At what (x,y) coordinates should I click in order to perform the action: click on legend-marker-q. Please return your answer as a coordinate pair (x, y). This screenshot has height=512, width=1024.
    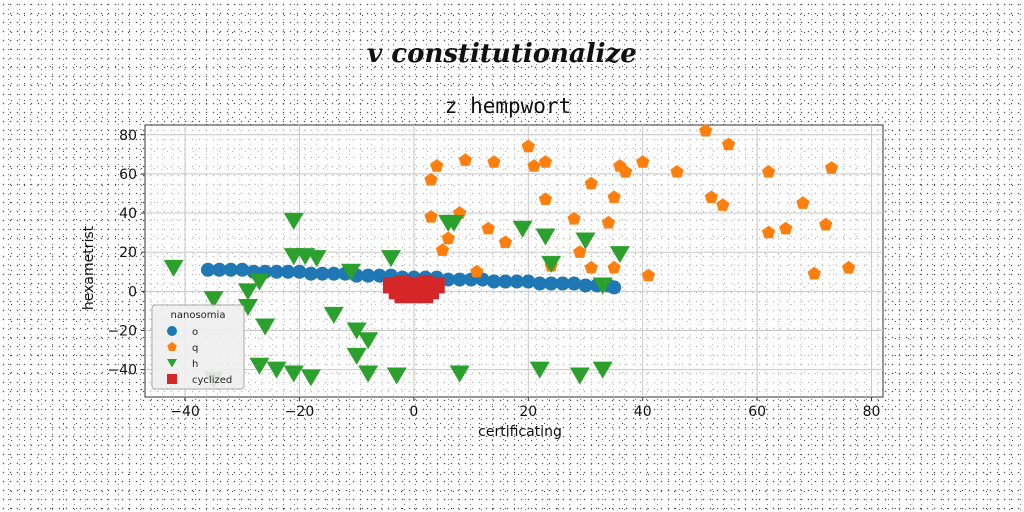
    Looking at the image, I should click on (172, 346).